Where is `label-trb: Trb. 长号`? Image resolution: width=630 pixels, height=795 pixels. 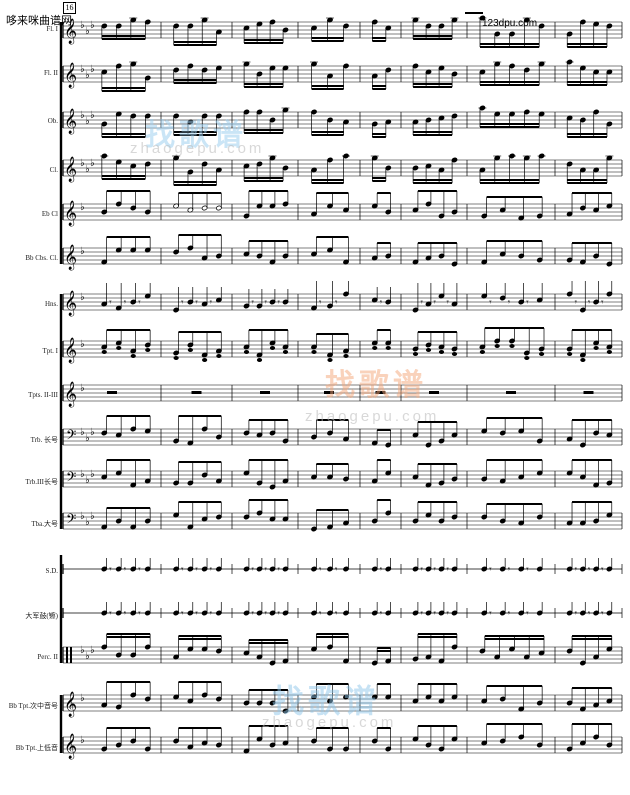
label-trb: Trb. 长号 is located at coordinates (44, 440).